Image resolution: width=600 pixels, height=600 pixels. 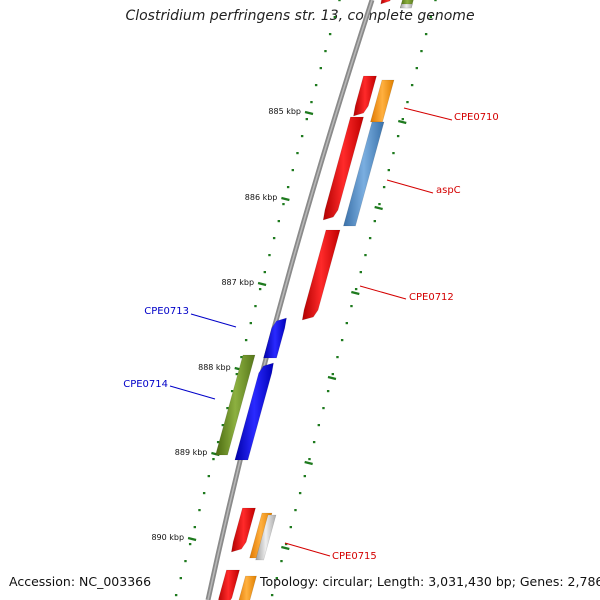 I want to click on gene-arrow-cpe0715, so click(x=243, y=530).